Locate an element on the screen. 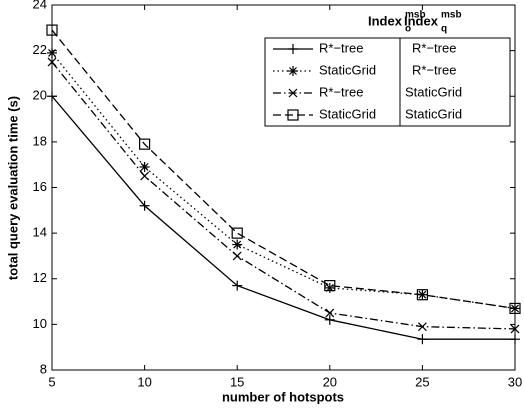 The image size is (524, 408). x-tick-label: 30 is located at coordinates (515, 381).